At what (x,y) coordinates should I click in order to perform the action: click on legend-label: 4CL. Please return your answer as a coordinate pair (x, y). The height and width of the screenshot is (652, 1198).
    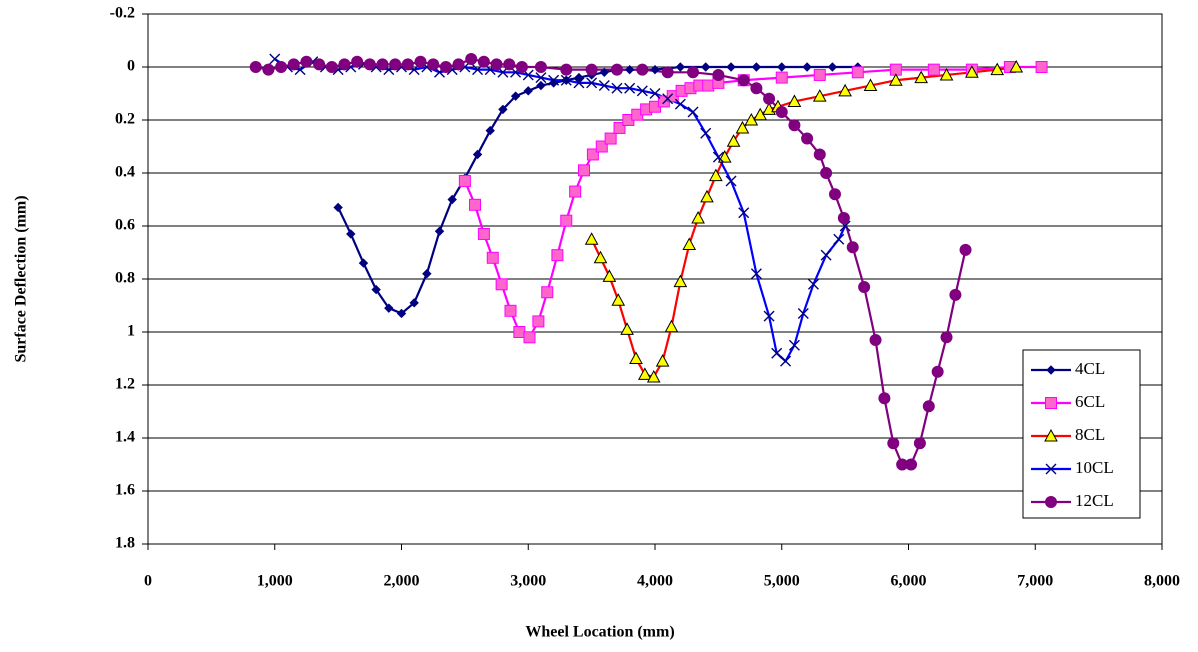
    Looking at the image, I should click on (1090, 368).